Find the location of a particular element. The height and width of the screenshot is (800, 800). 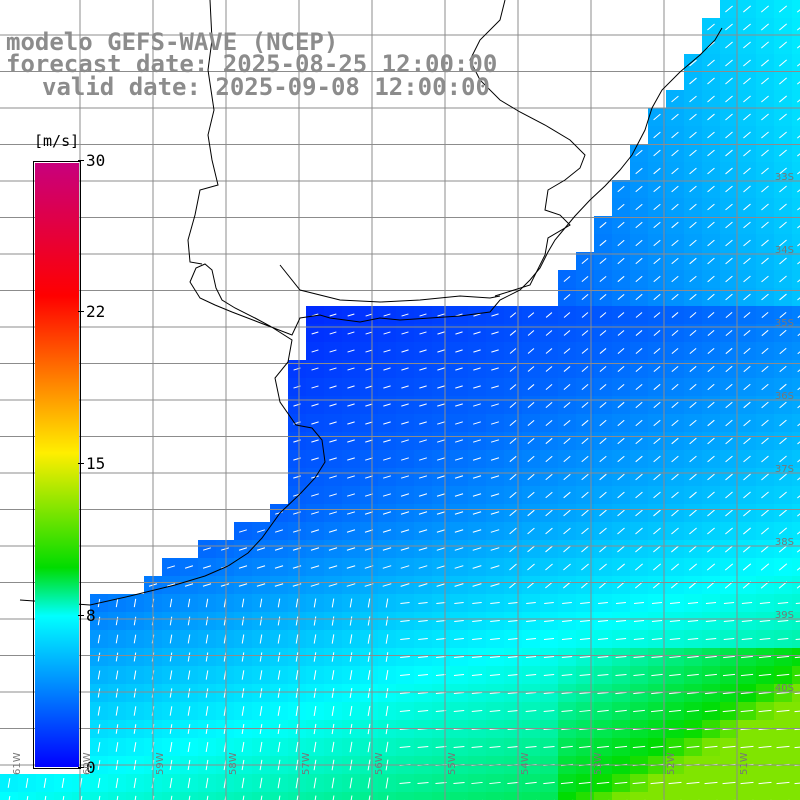

colorbar-tick-label: 0 is located at coordinates (91, 767).